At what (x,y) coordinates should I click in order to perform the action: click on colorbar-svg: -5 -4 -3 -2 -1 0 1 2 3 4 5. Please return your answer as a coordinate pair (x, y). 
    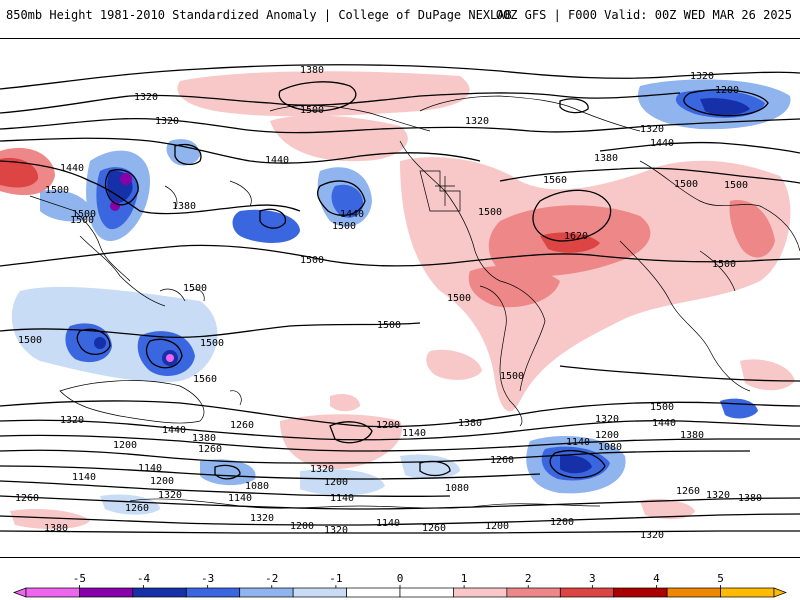
    Looking at the image, I should click on (400, 585).